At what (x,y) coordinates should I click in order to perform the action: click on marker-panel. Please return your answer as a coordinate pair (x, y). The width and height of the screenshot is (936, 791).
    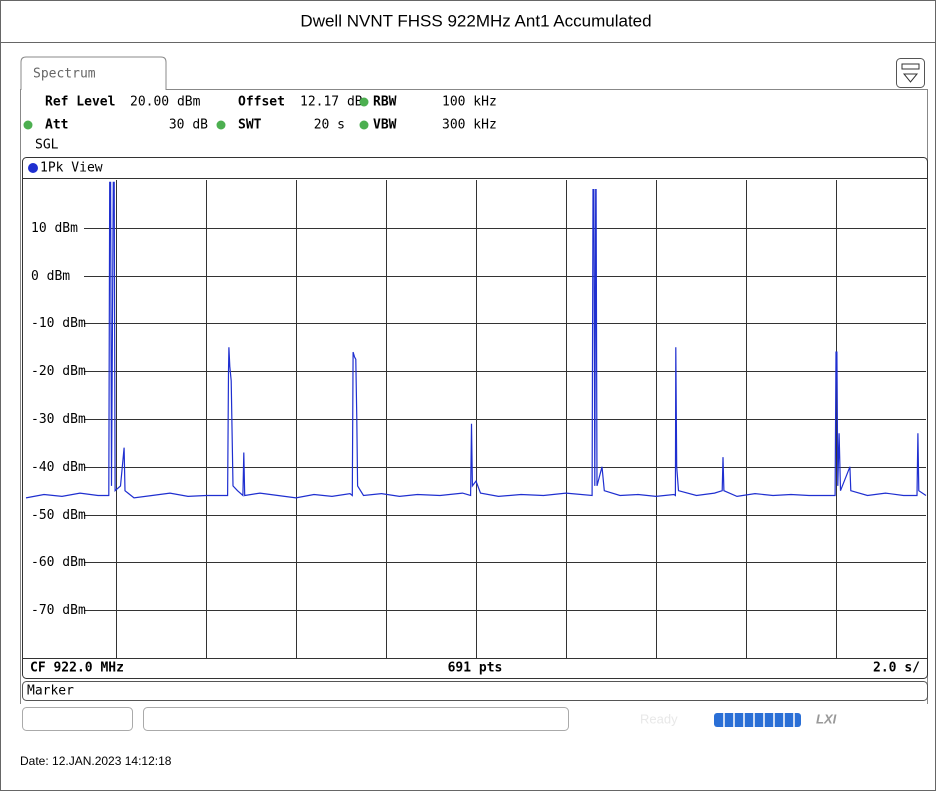
    Looking at the image, I should click on (475, 691).